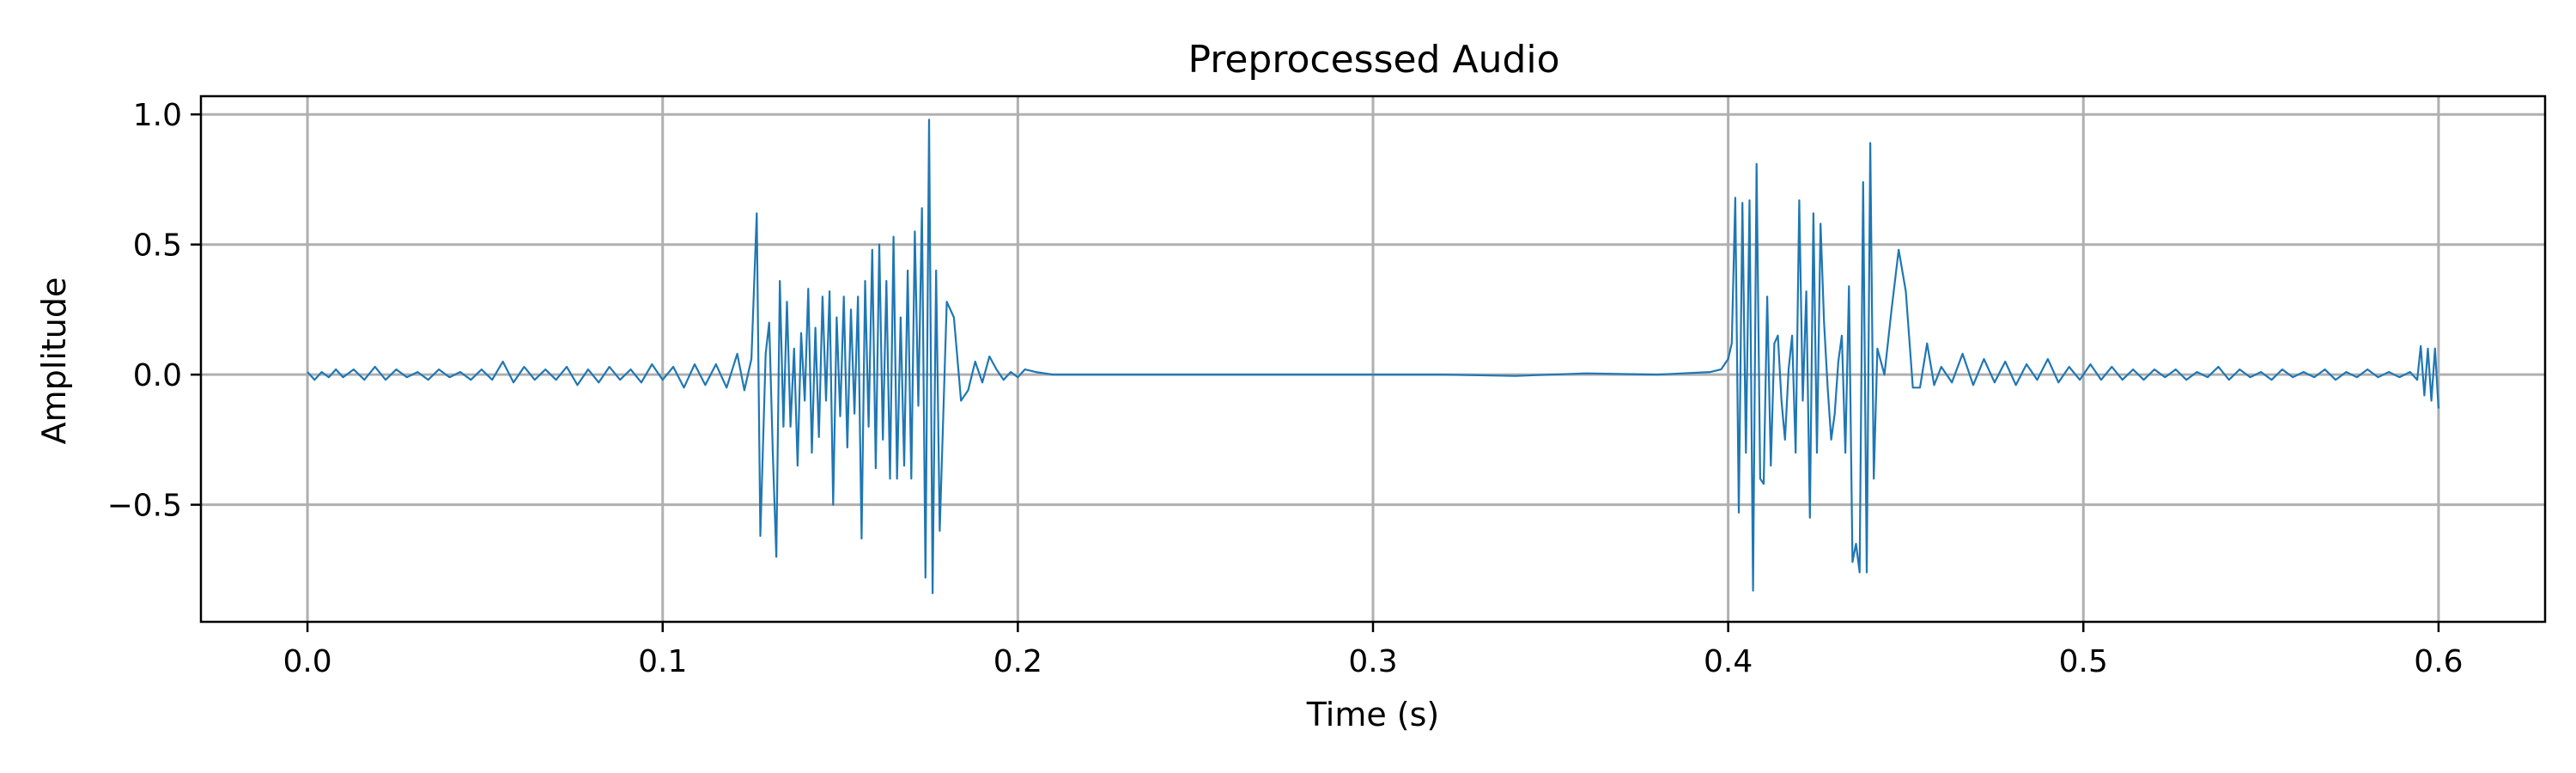 This screenshot has height=773, width=2576. Describe the element at coordinates (1373, 714) in the screenshot. I see `x-axis-label: Time (s)` at that location.